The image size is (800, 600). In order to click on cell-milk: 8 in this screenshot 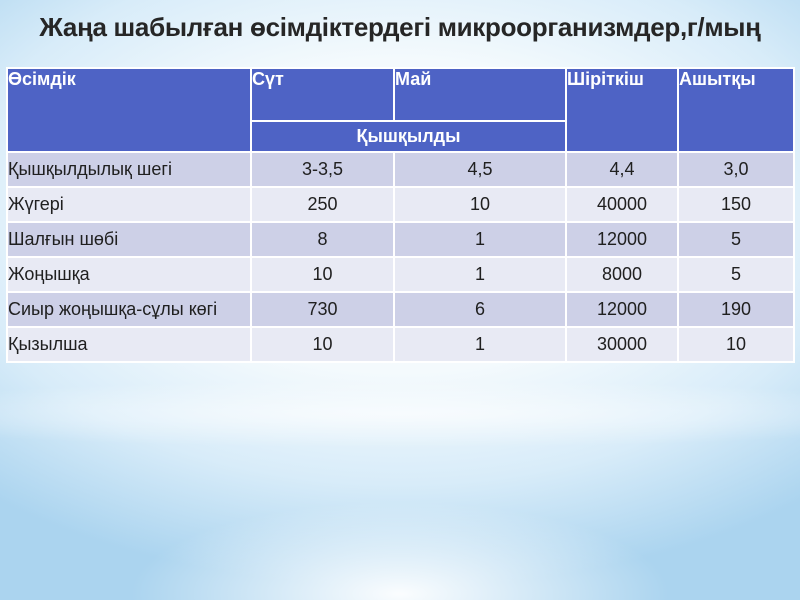, I will do `click(322, 239)`.